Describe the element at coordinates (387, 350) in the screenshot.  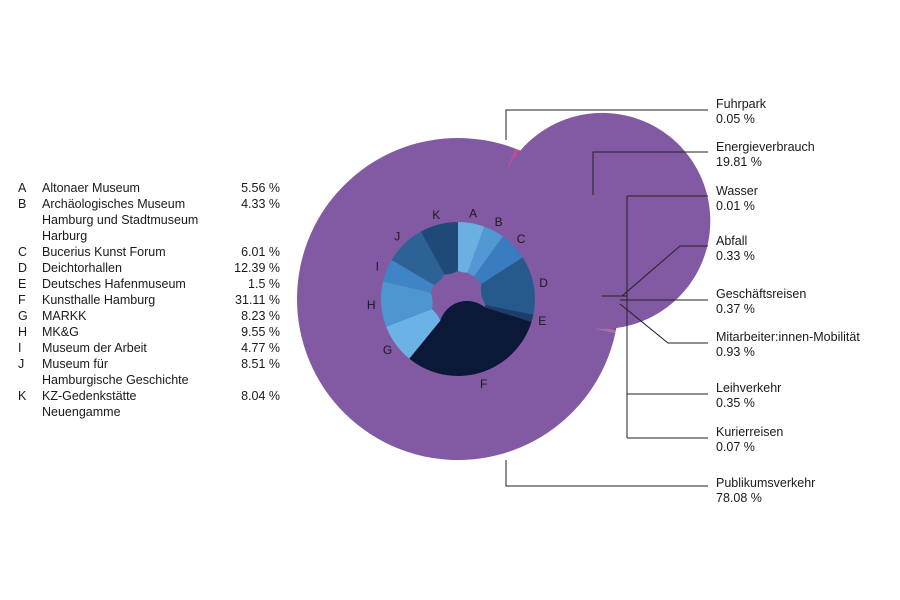
I see `inner-slice-letter-g: G` at that location.